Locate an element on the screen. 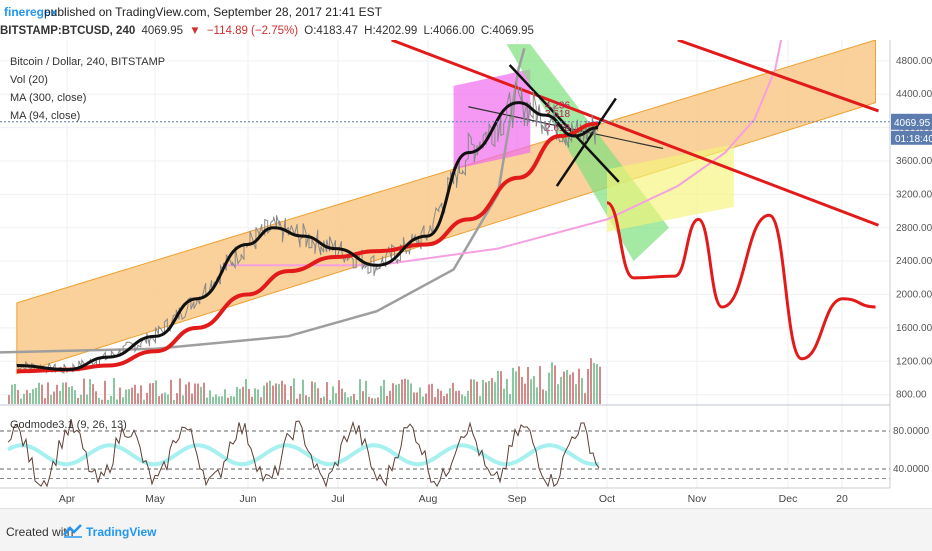 The width and height of the screenshot is (932, 551). last-price-tag is located at coordinates (911, 121).